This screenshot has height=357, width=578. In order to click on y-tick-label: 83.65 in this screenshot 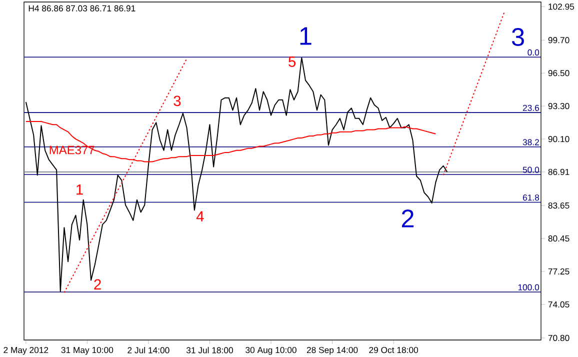, I will do `click(559, 205)`.